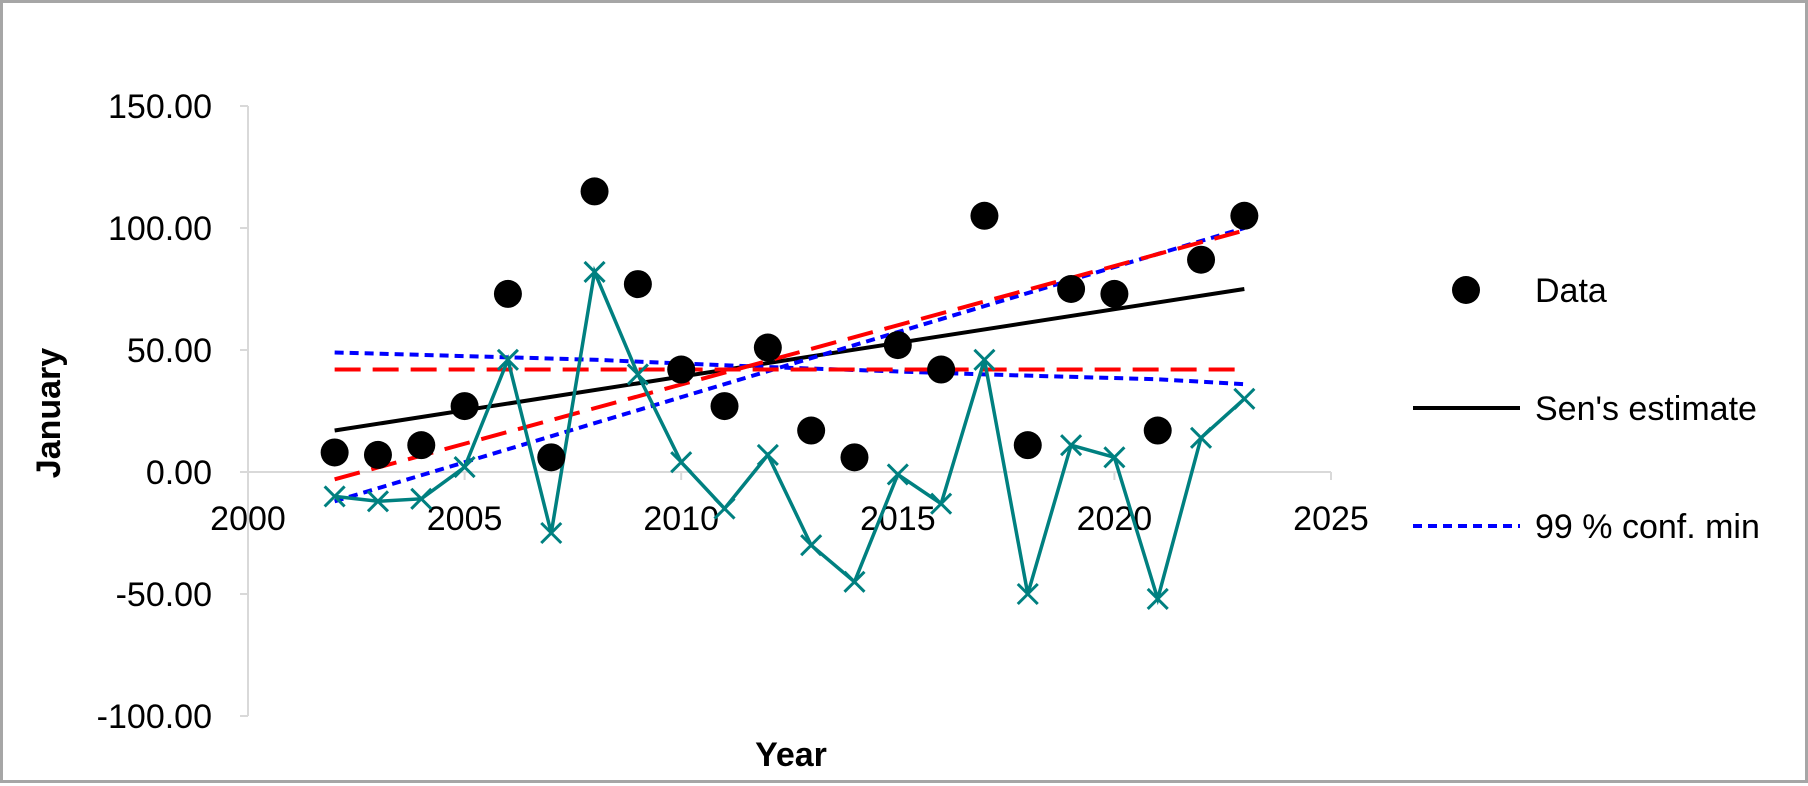 The height and width of the screenshot is (786, 1808). What do you see at coordinates (465, 519) in the screenshot?
I see `x-tick-label: 2005` at bounding box center [465, 519].